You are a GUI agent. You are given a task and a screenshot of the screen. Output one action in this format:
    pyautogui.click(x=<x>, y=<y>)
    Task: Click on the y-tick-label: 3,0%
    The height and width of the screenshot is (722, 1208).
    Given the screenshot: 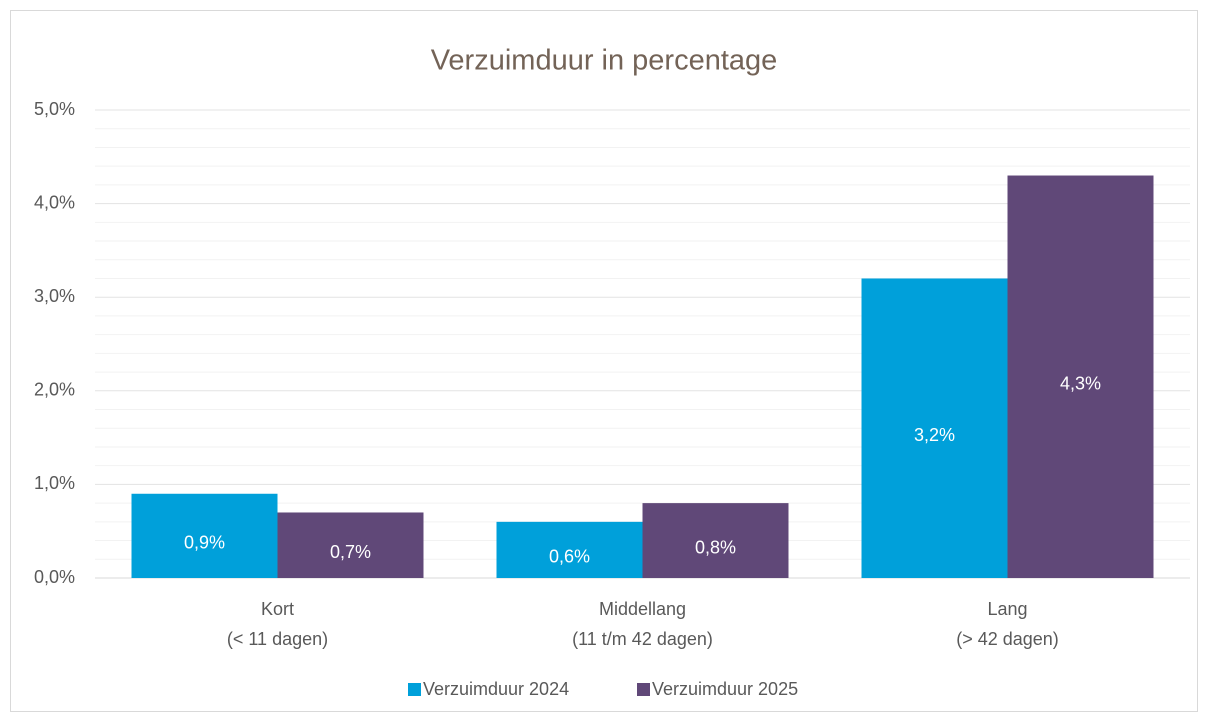 What is the action you would take?
    pyautogui.click(x=54, y=296)
    